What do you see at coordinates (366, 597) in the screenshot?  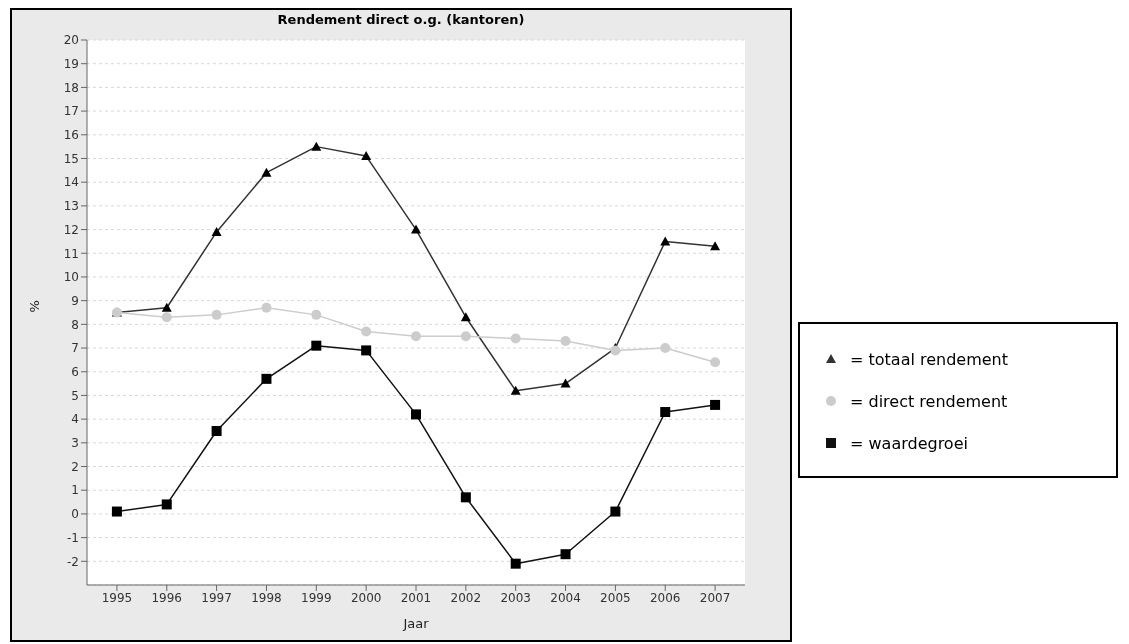 I see `x-tick-label: 2000` at bounding box center [366, 597].